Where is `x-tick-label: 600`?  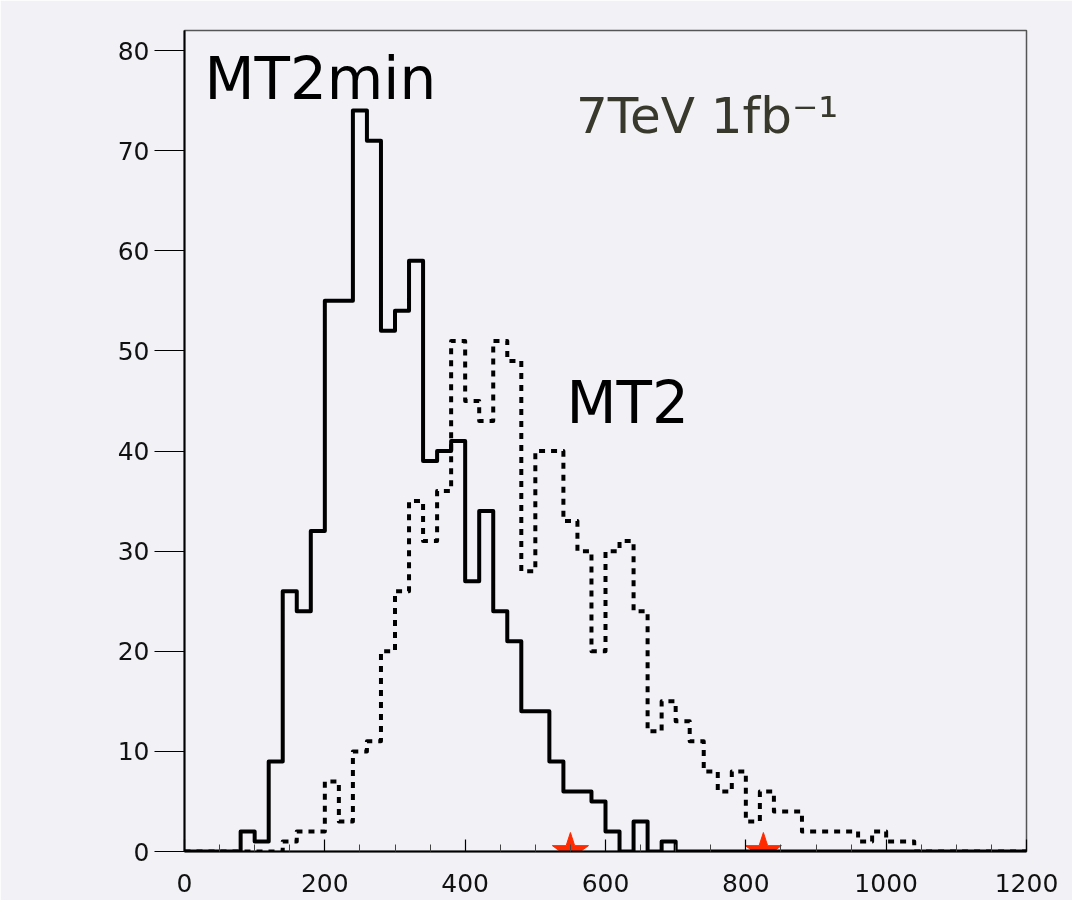
x-tick-label: 600 is located at coordinates (605, 883).